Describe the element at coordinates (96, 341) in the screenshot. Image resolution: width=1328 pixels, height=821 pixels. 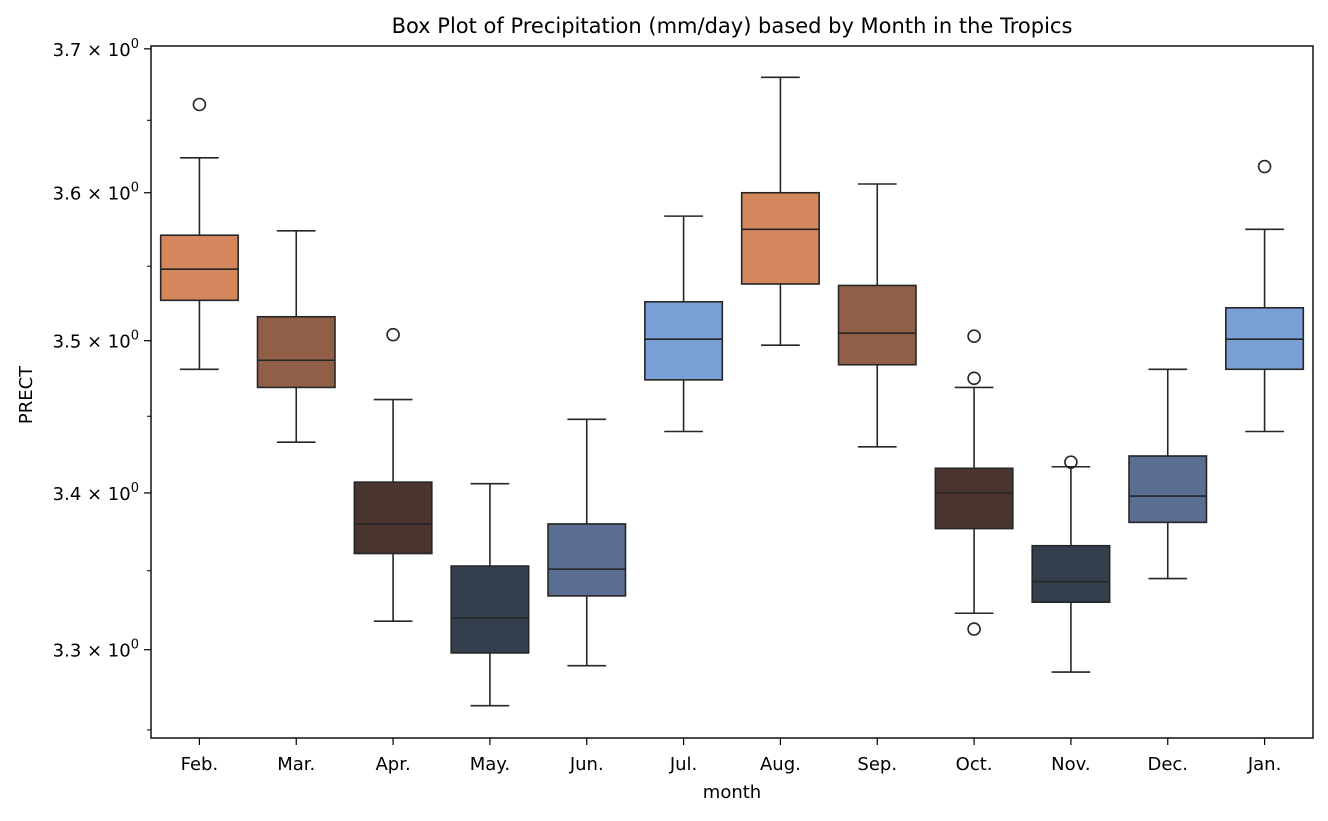
I see `y-tick-label: 3.5 × 100` at that location.